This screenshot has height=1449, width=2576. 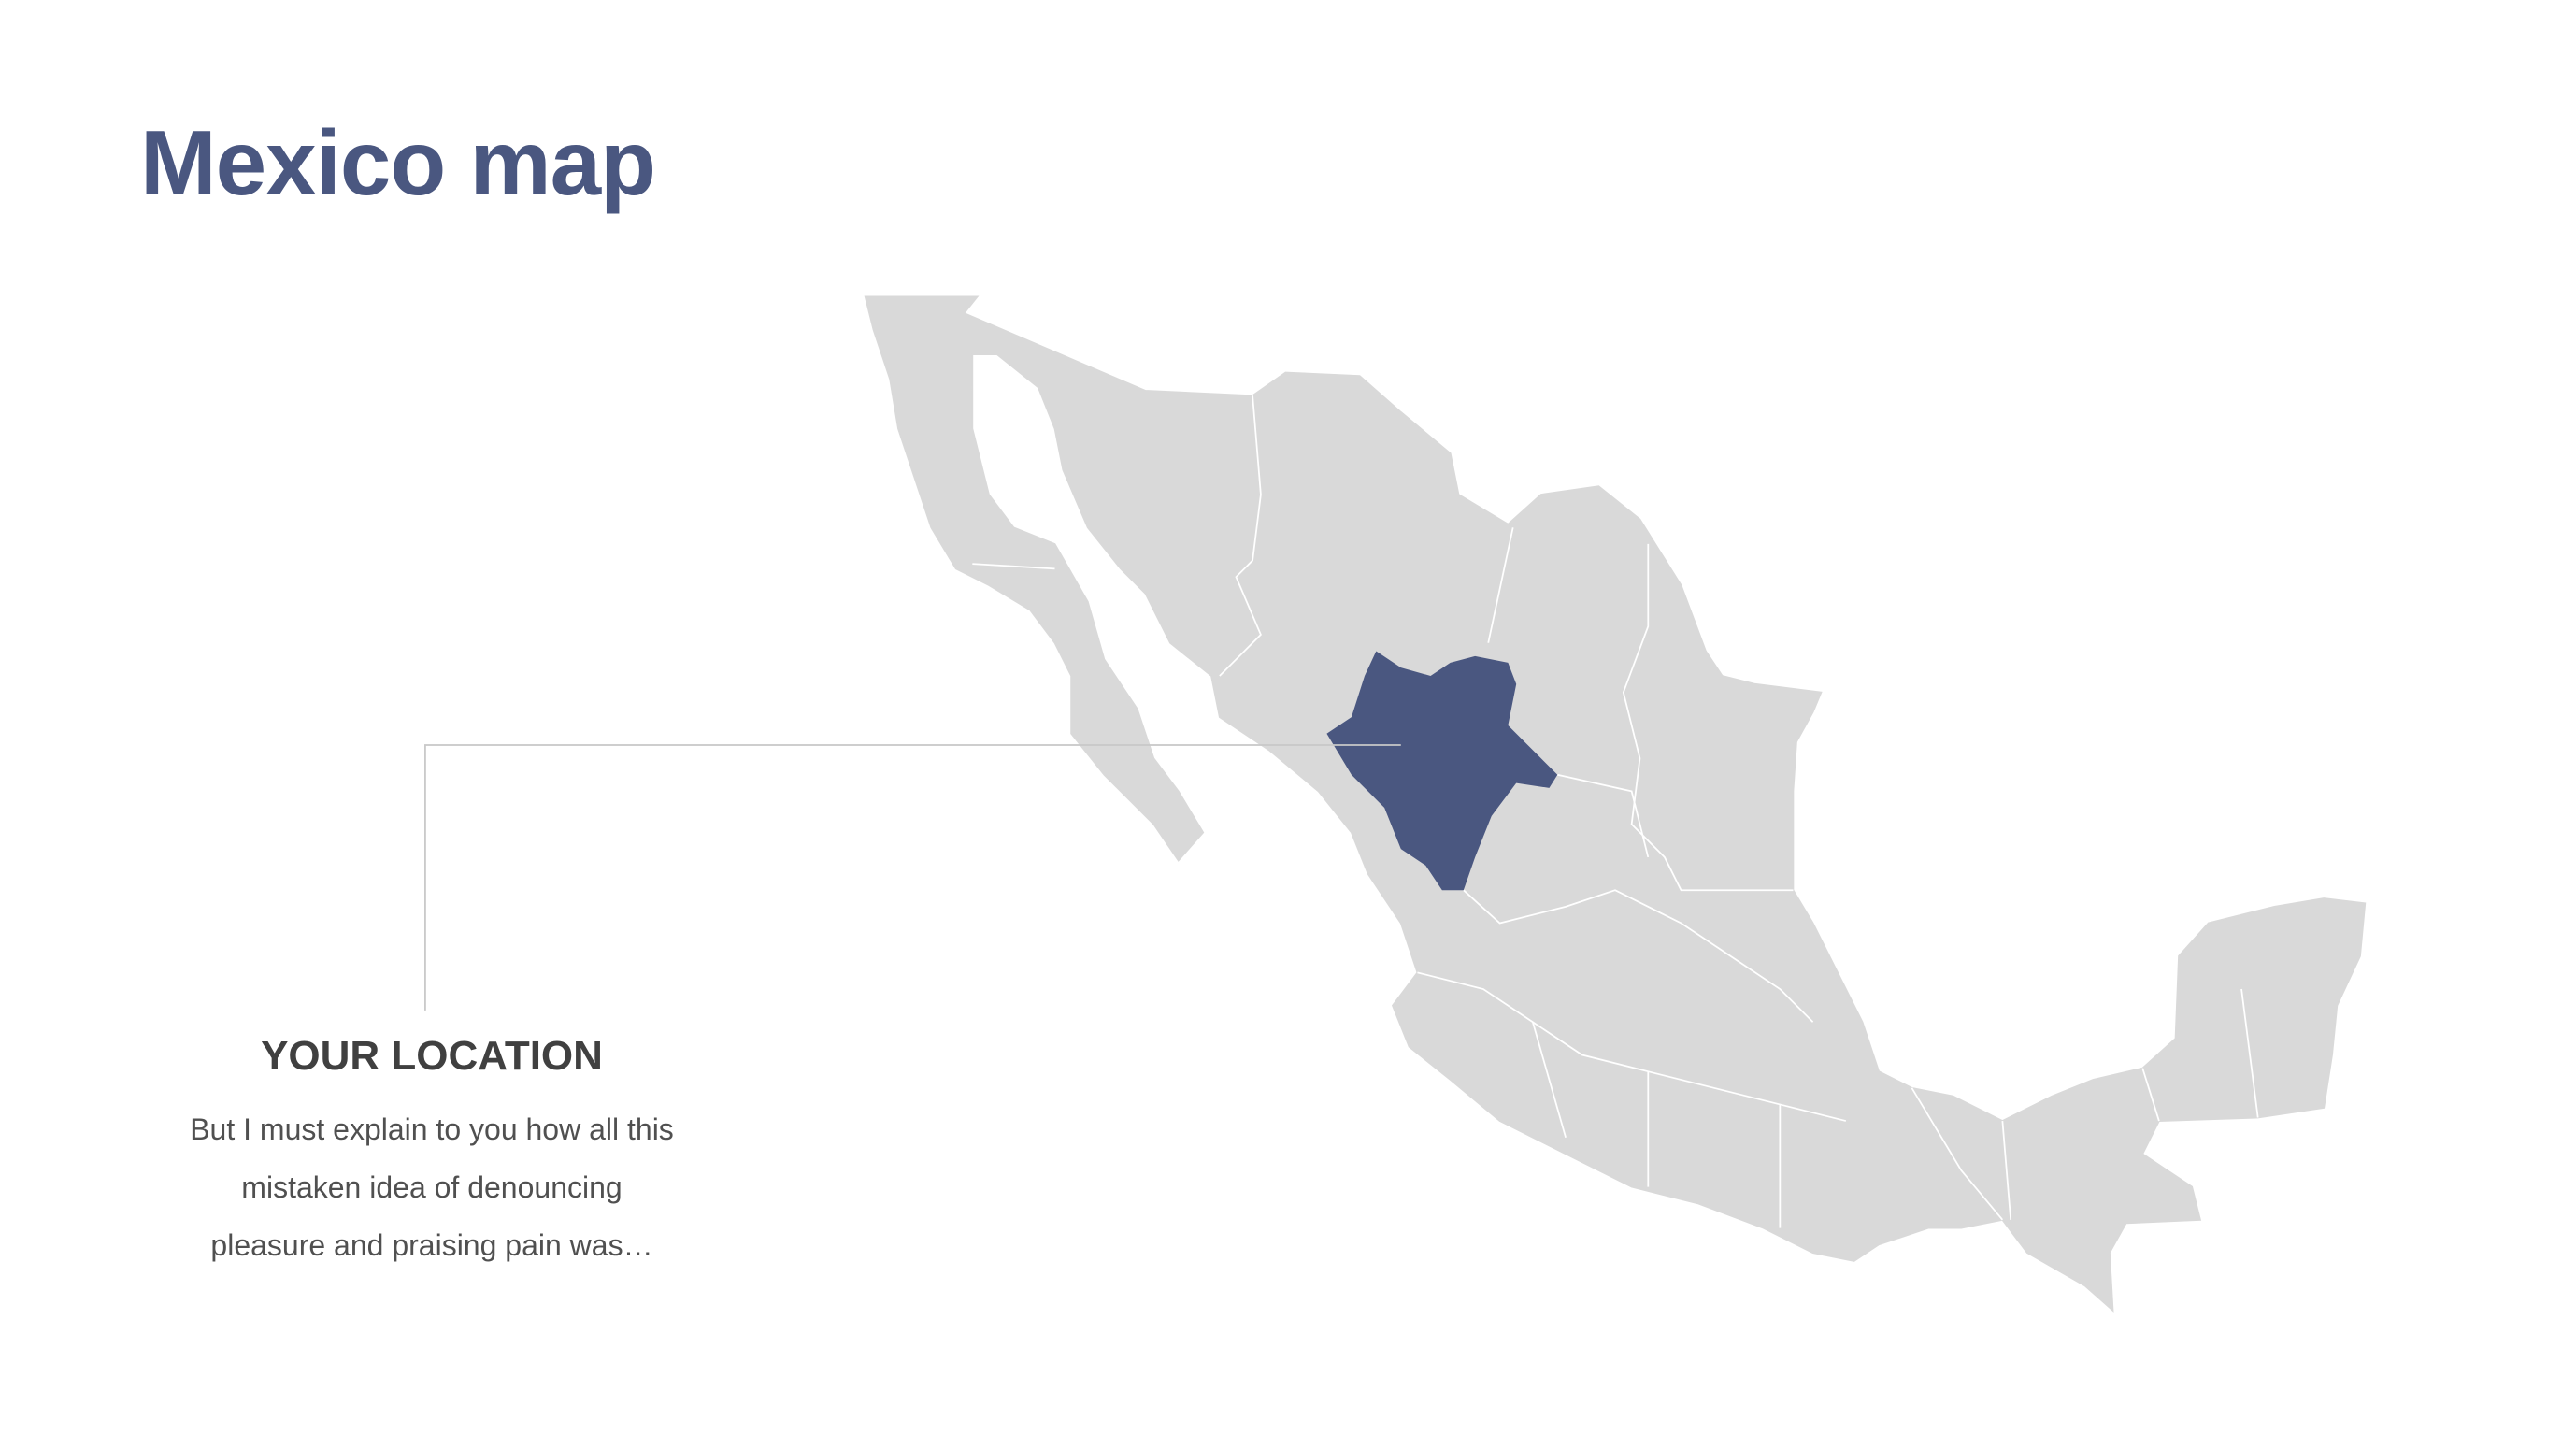 I want to click on callout-line: mistaken idea of denouncing, so click(x=432, y=1187).